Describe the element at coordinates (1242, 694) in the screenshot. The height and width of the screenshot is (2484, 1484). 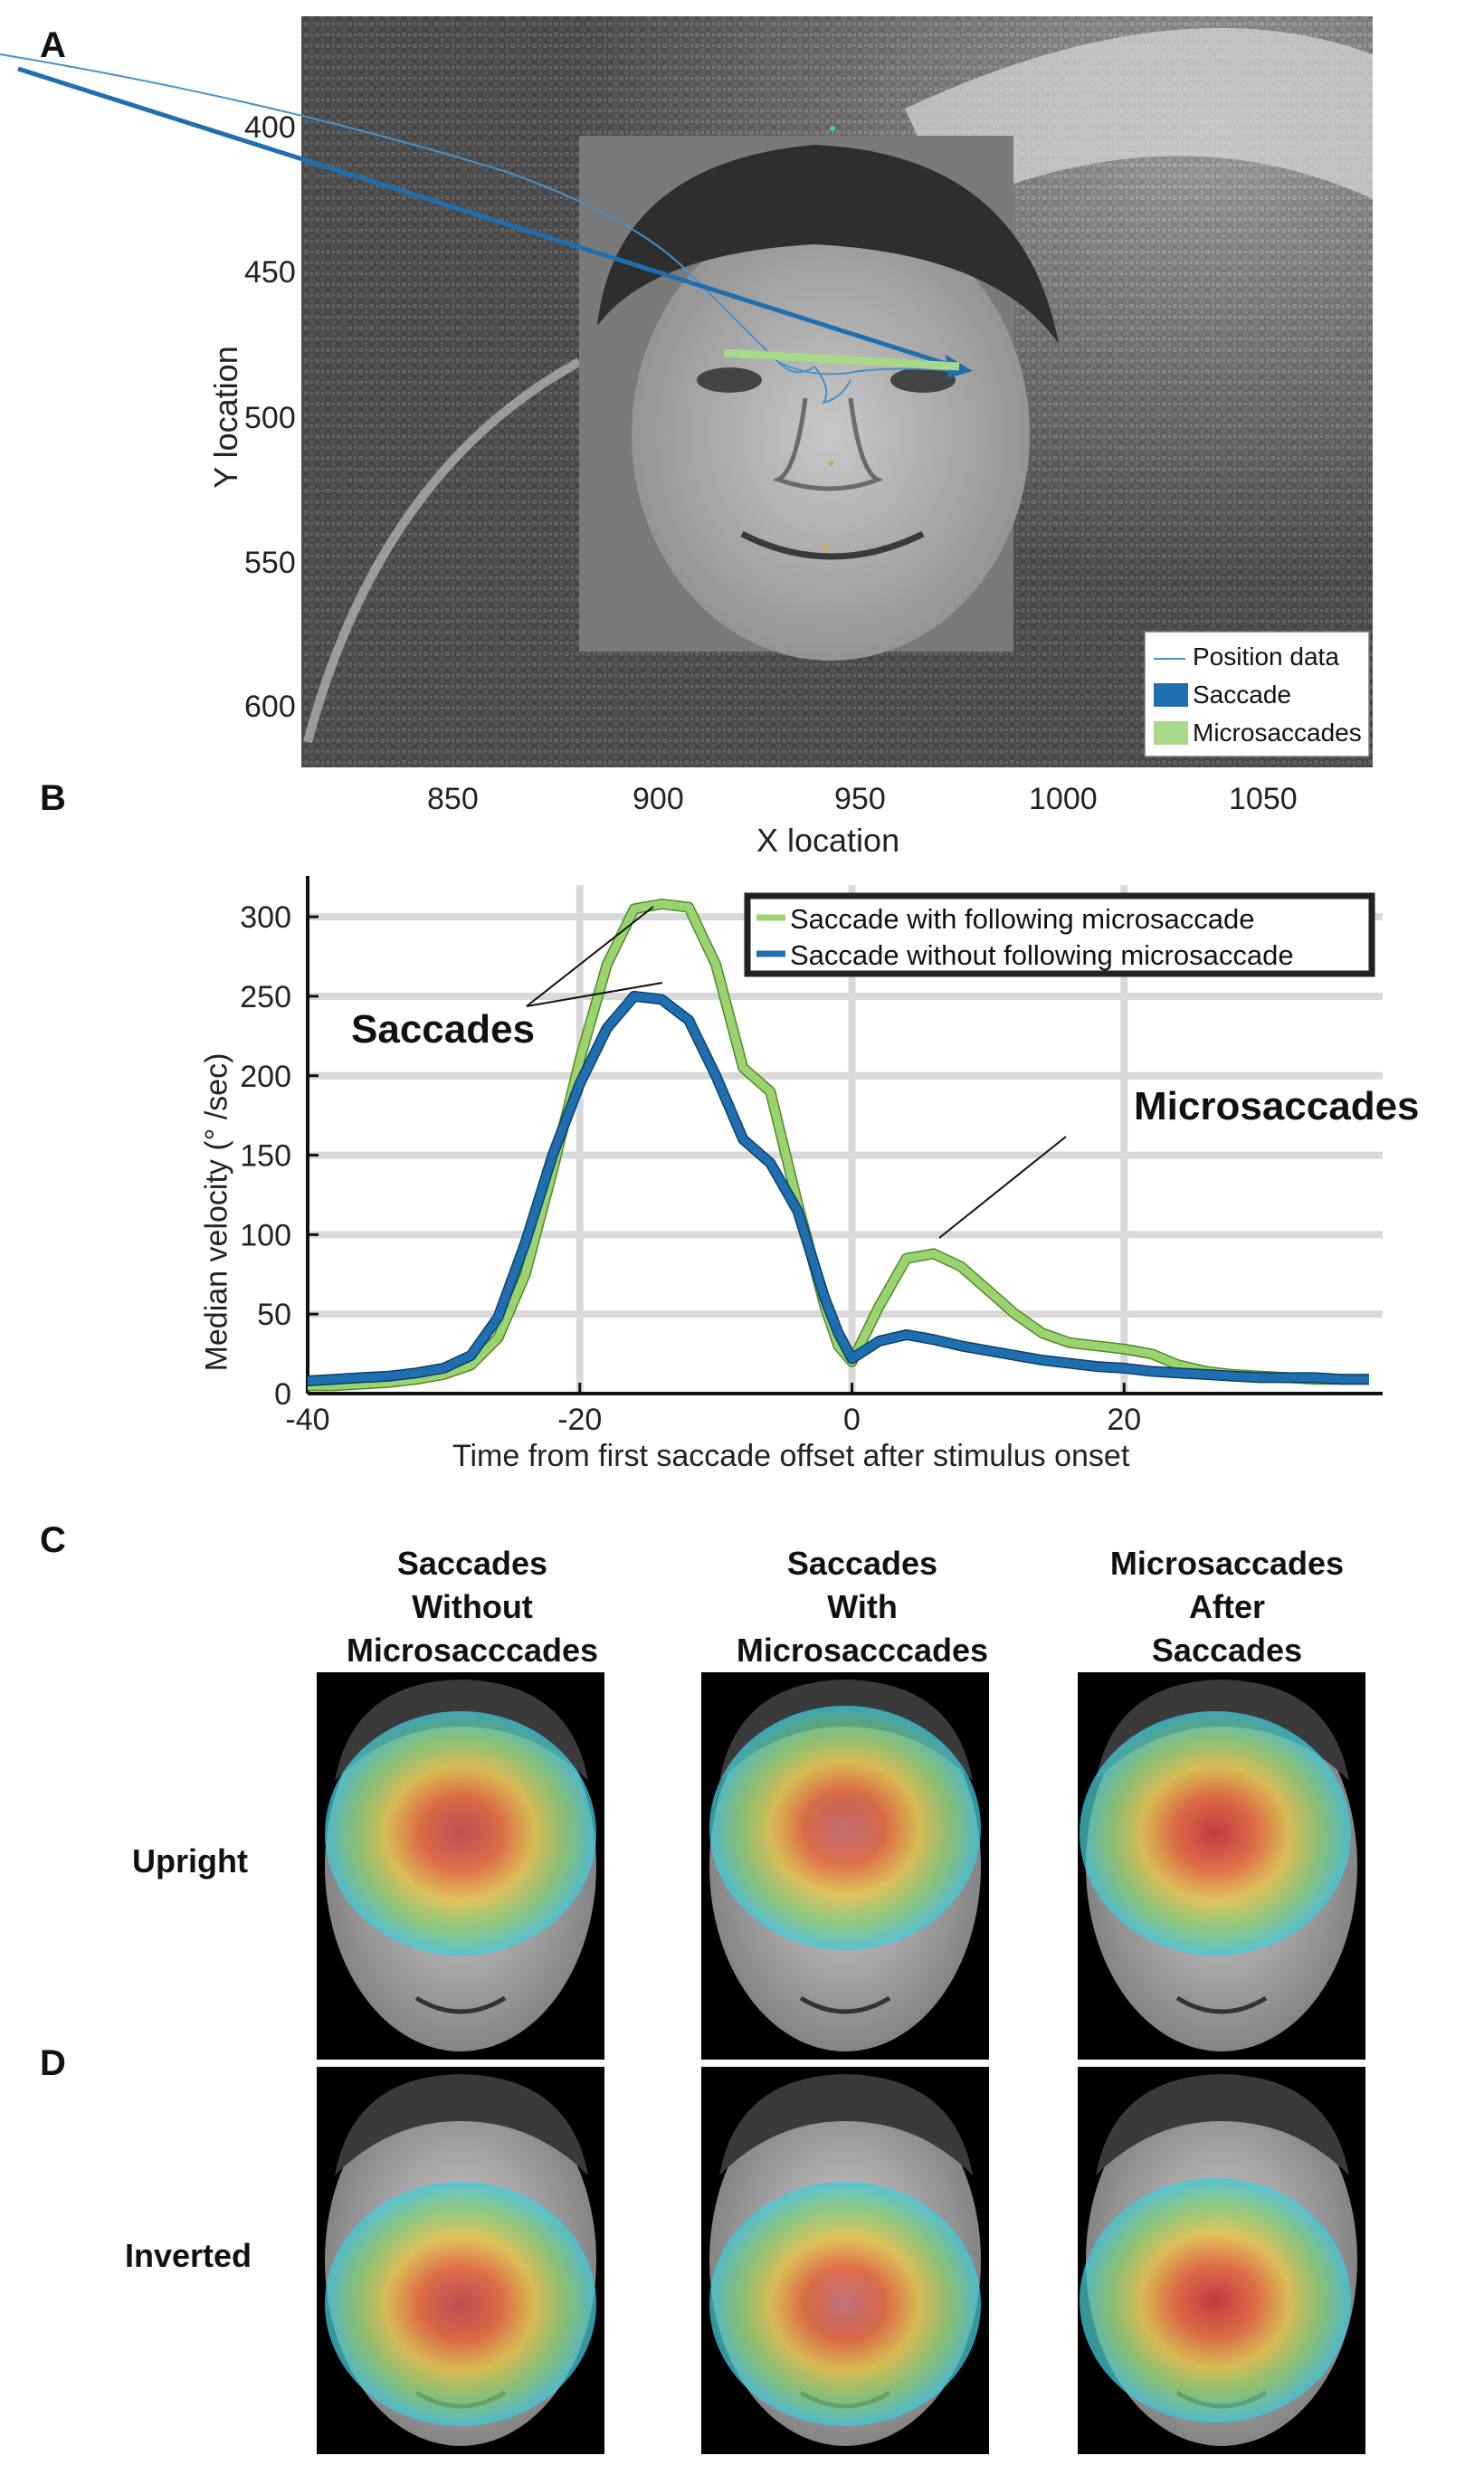
I see `legend-item-saccade: Saccade` at that location.